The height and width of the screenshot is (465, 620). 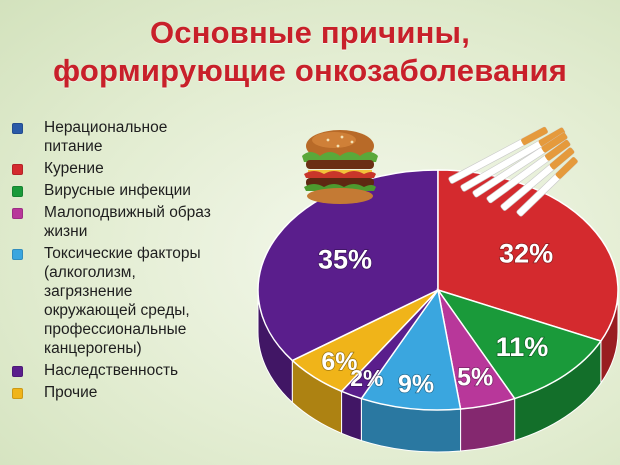 I want to click on legend-item: Прочие, so click(x=132, y=392).